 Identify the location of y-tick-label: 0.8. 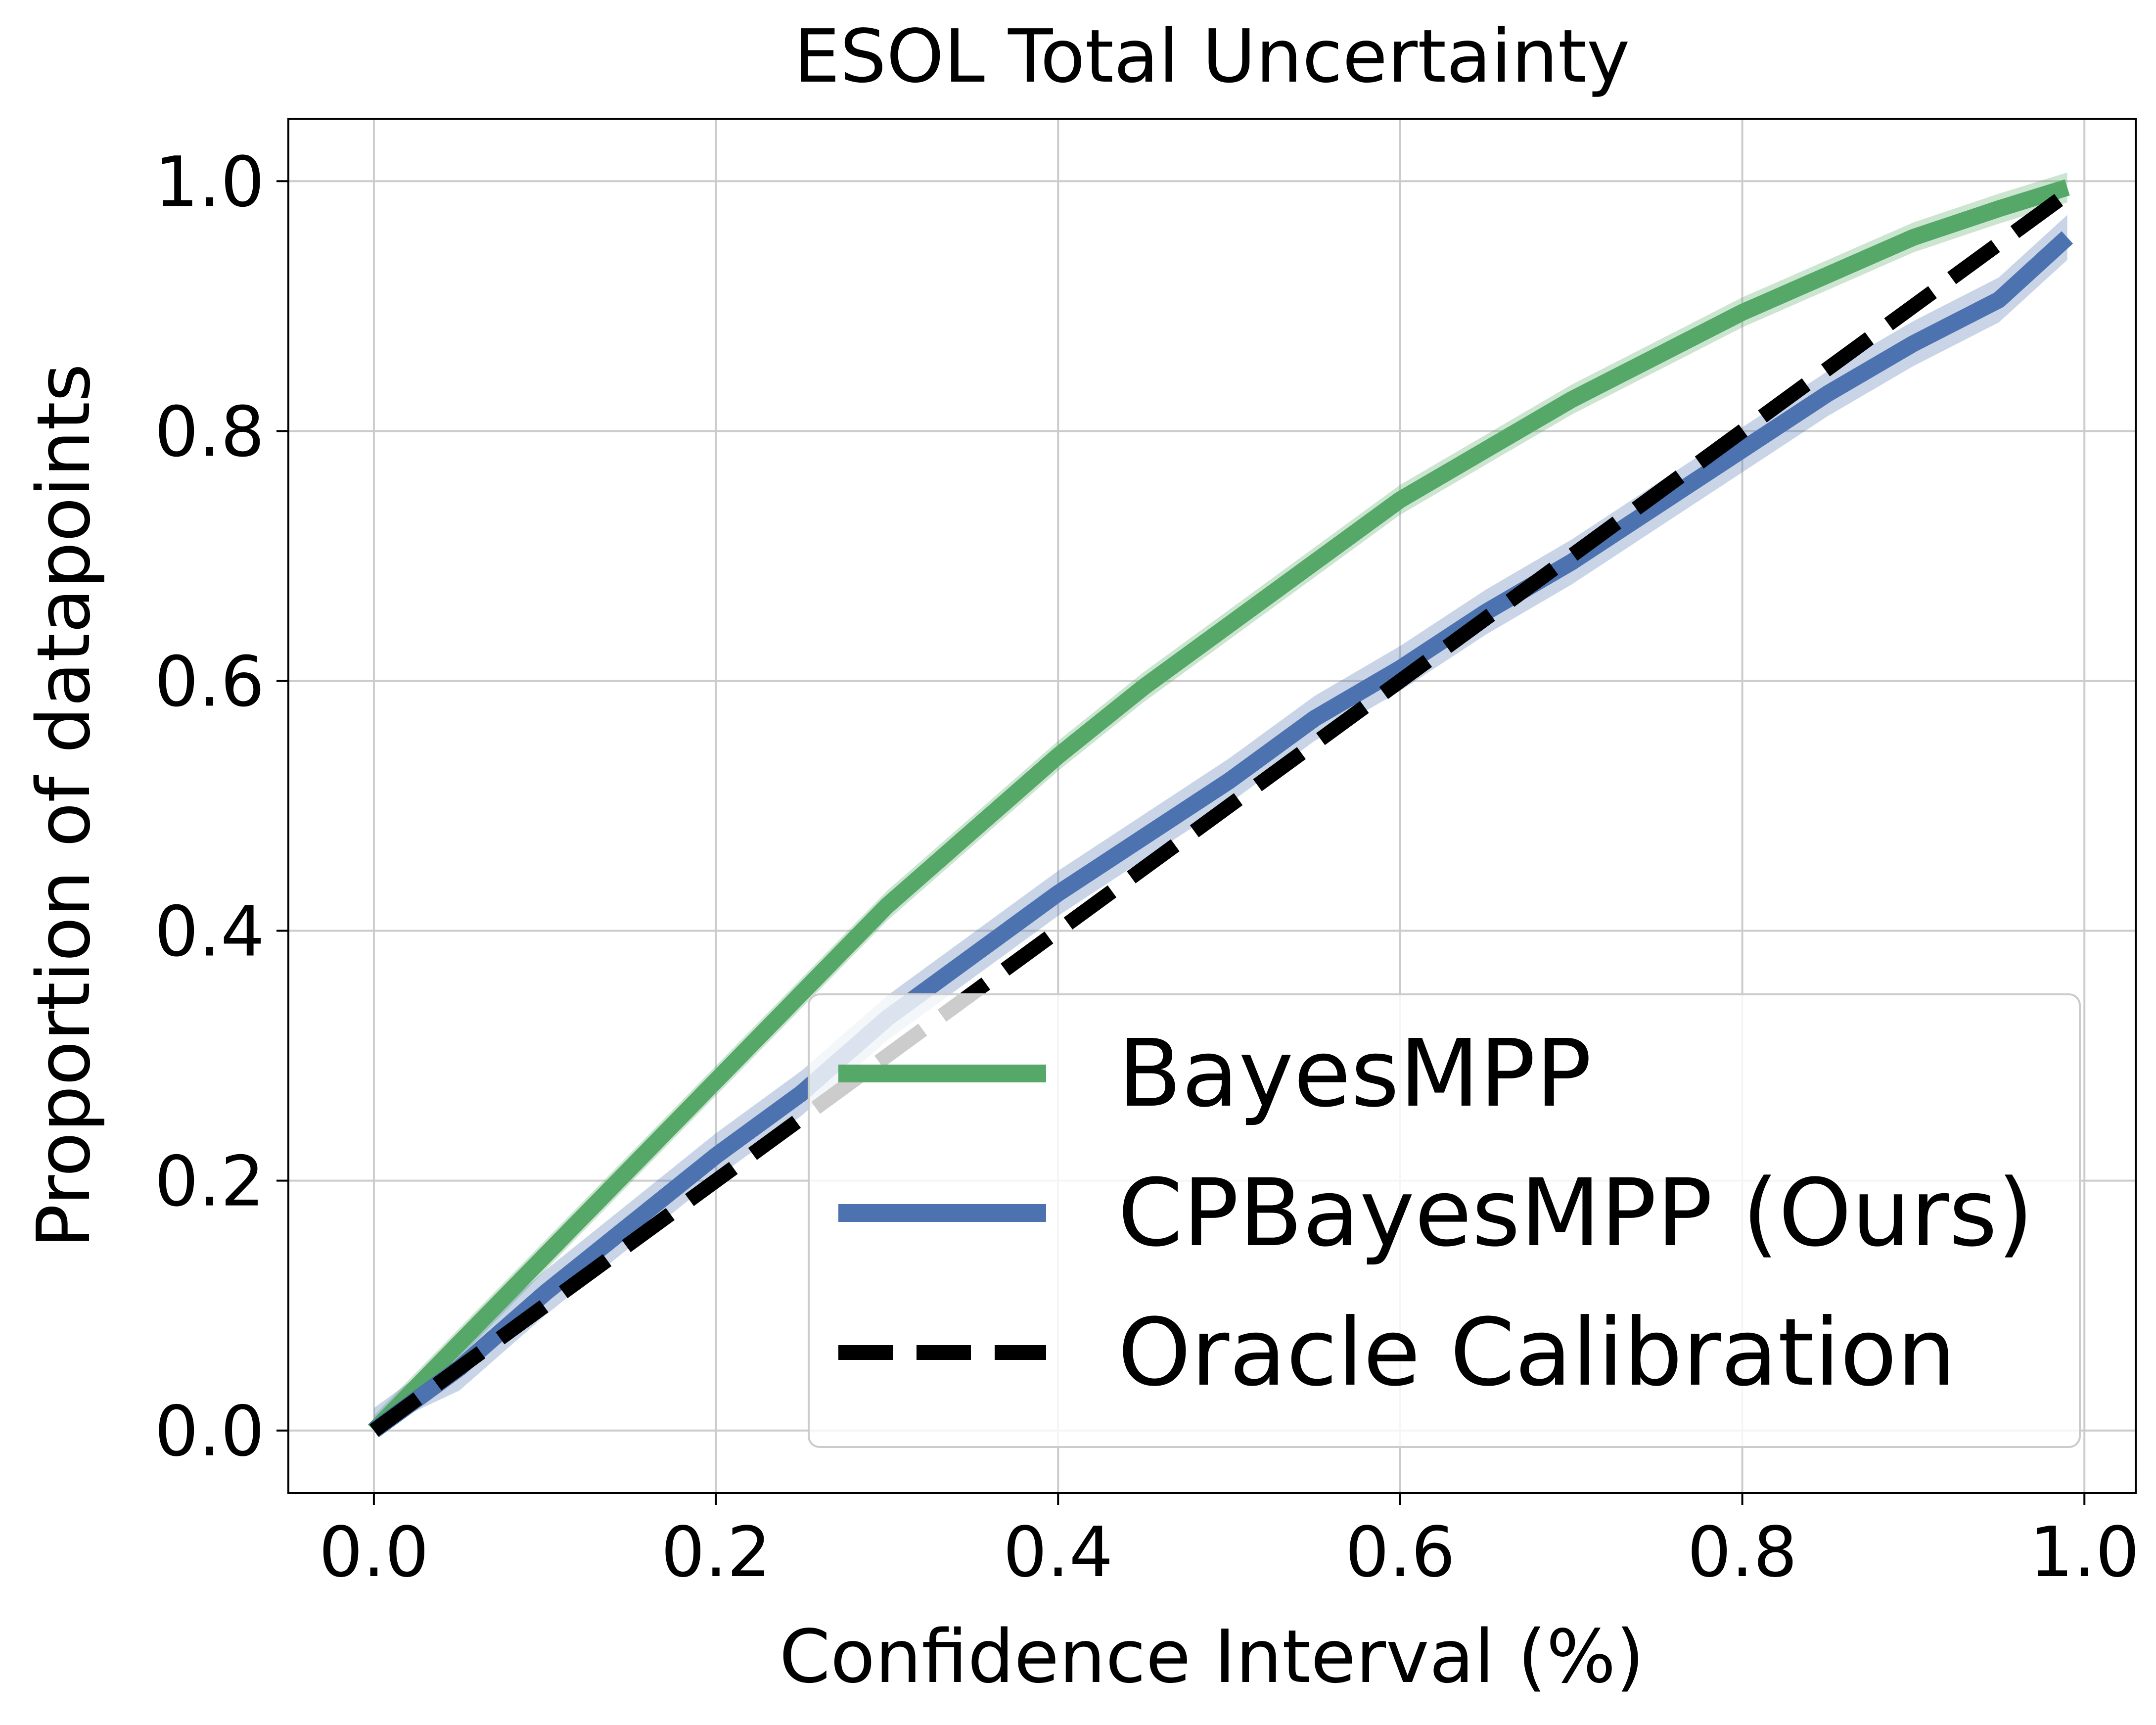
(209, 432).